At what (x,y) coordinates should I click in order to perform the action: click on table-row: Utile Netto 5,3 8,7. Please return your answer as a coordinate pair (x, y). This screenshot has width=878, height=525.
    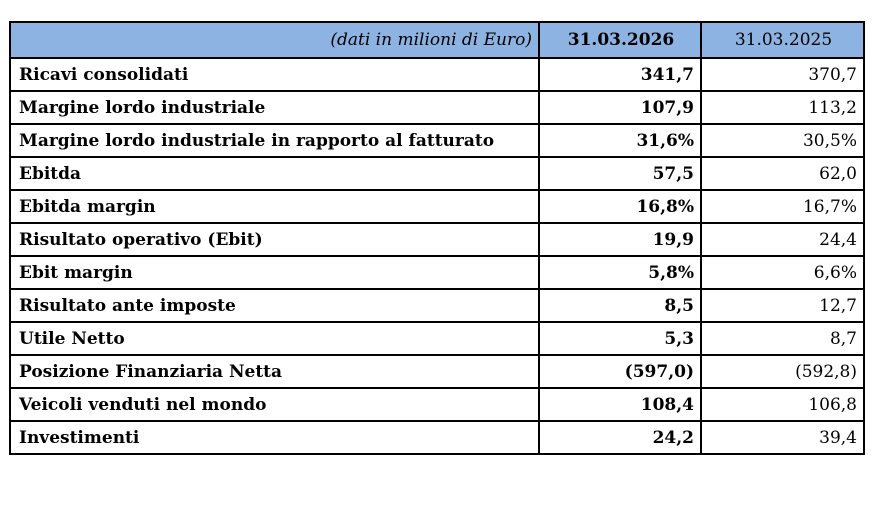
    Looking at the image, I should click on (437, 338).